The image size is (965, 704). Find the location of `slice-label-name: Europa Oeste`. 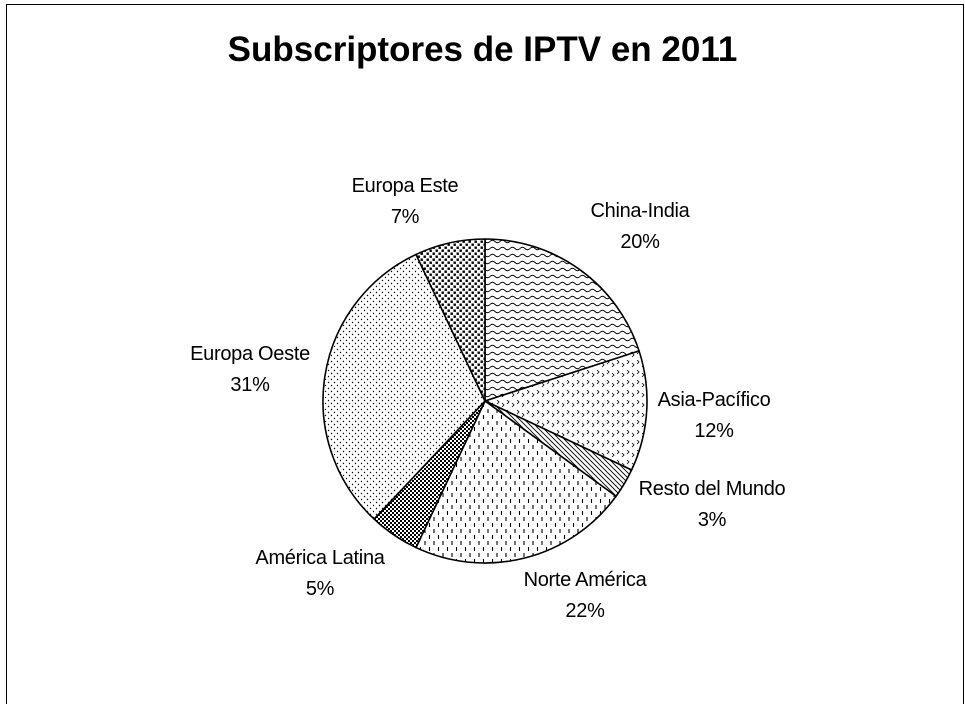

slice-label-name: Europa Oeste is located at coordinates (250, 354).